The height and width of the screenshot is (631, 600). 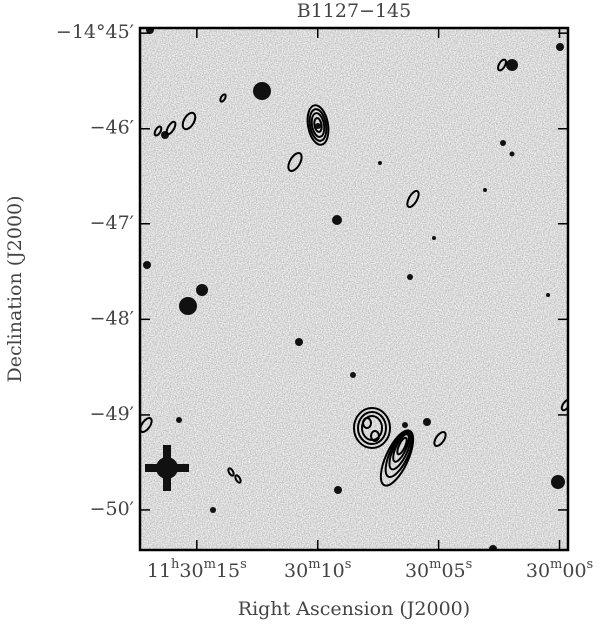 What do you see at coordinates (112, 318) in the screenshot?
I see `y-tick-label: −48′` at bounding box center [112, 318].